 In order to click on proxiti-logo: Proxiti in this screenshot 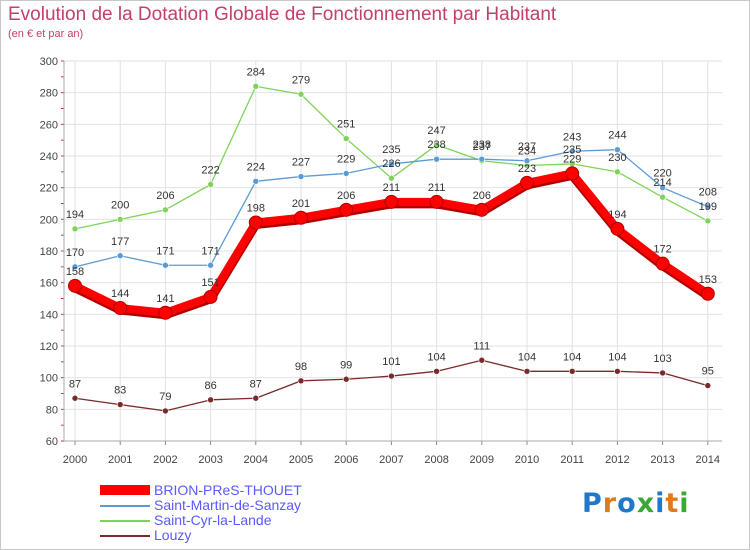, I will do `click(636, 503)`.